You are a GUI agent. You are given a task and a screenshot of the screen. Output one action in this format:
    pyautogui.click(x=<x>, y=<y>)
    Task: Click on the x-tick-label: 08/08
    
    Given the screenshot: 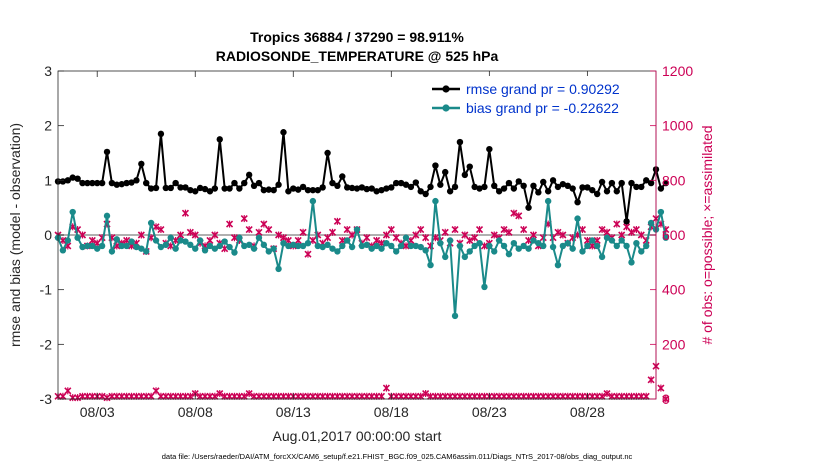 What is the action you would take?
    pyautogui.click(x=195, y=412)
    